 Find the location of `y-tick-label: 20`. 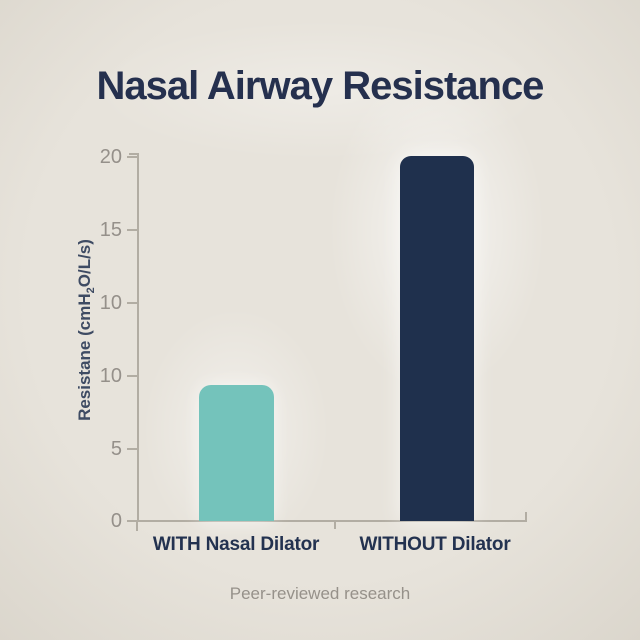

y-tick-label: 20 is located at coordinates (110, 157).